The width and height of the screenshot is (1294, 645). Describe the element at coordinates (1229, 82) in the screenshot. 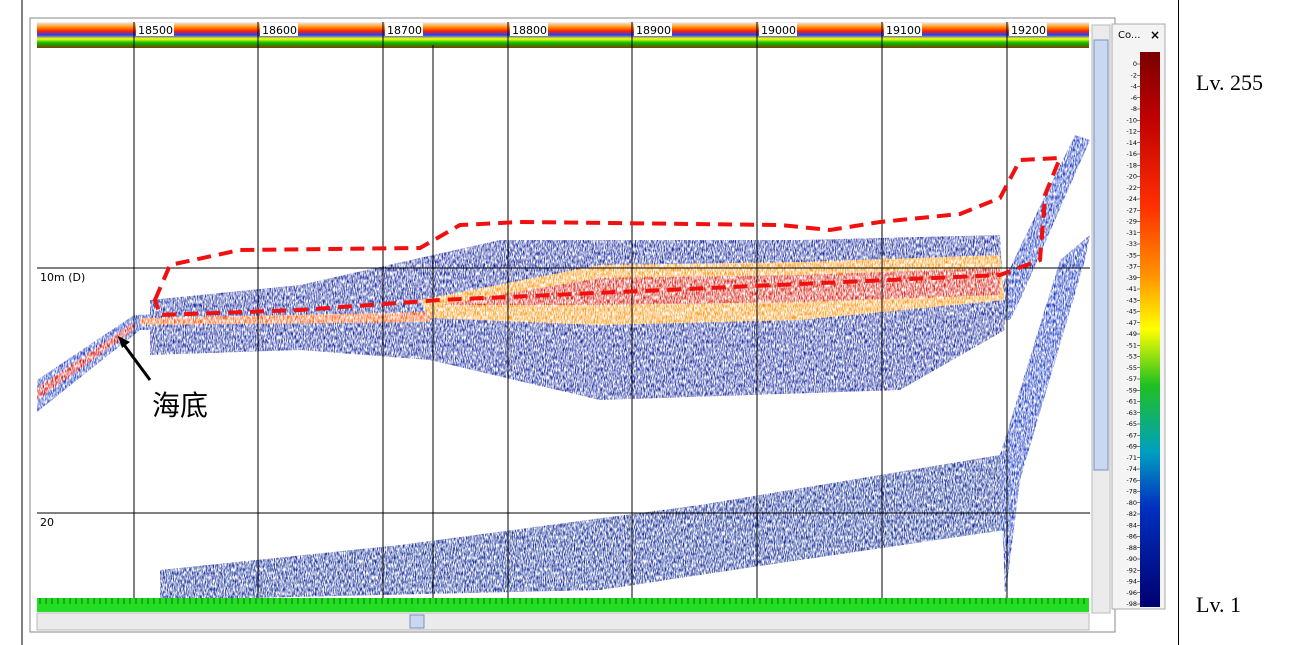

I see `level-top: Lv. 255` at that location.